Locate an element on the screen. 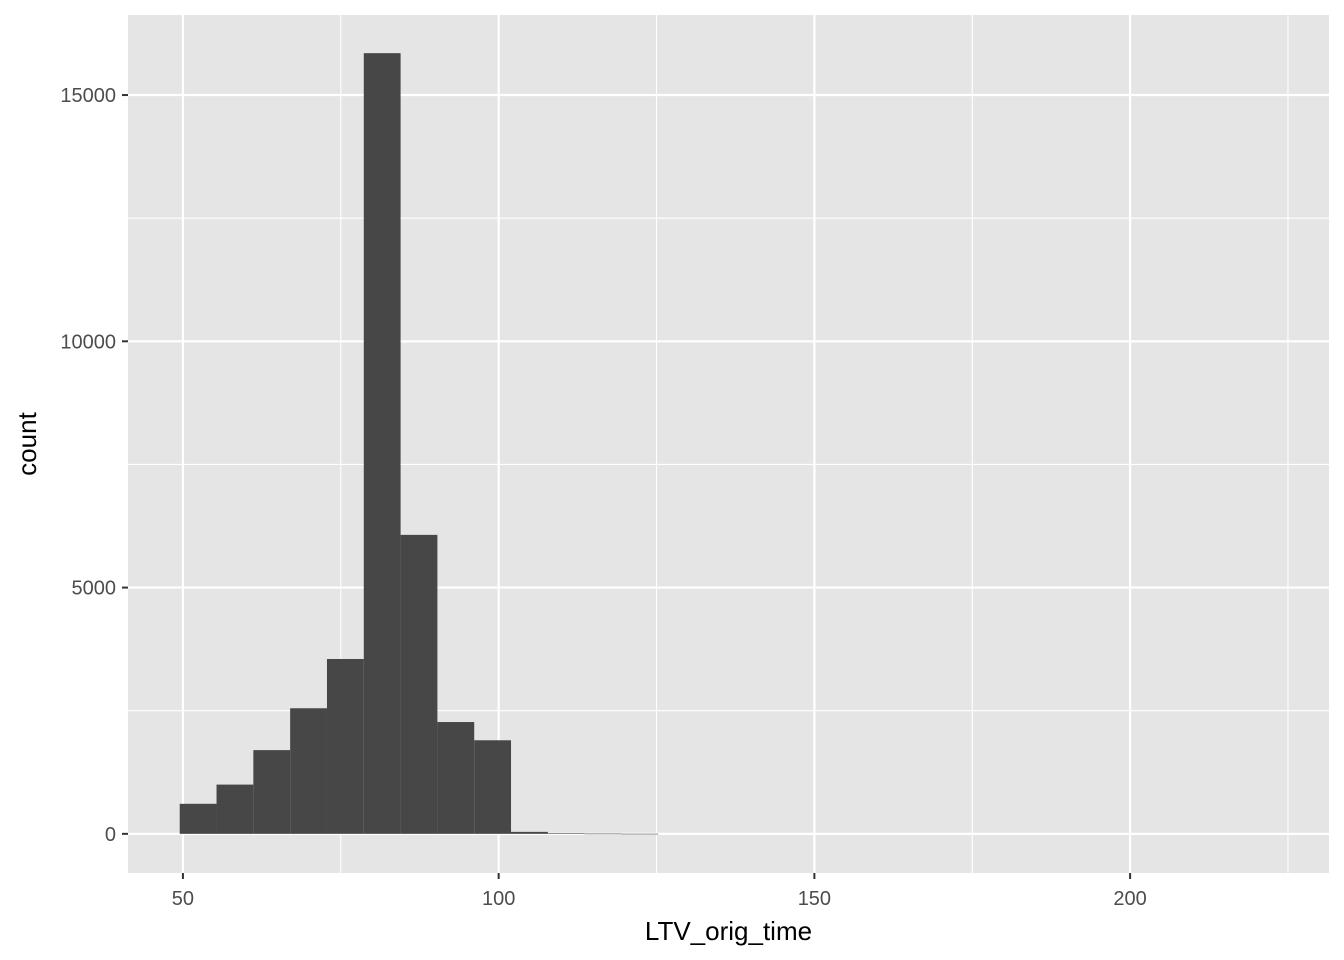  y-tick-label: 5000 is located at coordinates (94, 589).